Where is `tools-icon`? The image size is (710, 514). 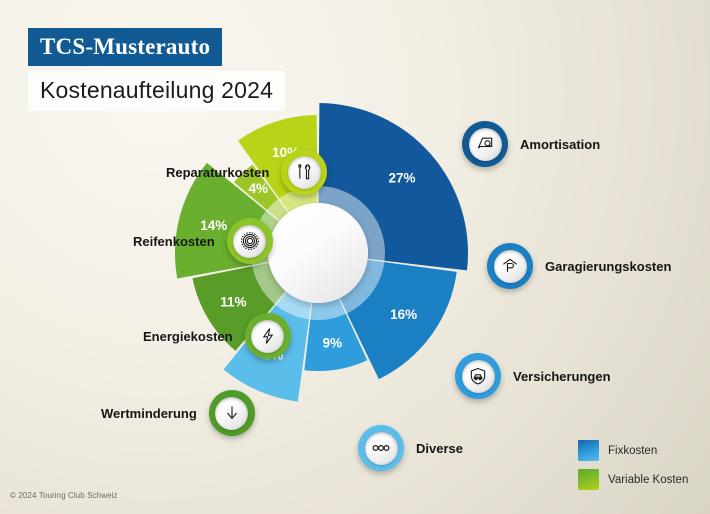 tools-icon is located at coordinates (304, 172).